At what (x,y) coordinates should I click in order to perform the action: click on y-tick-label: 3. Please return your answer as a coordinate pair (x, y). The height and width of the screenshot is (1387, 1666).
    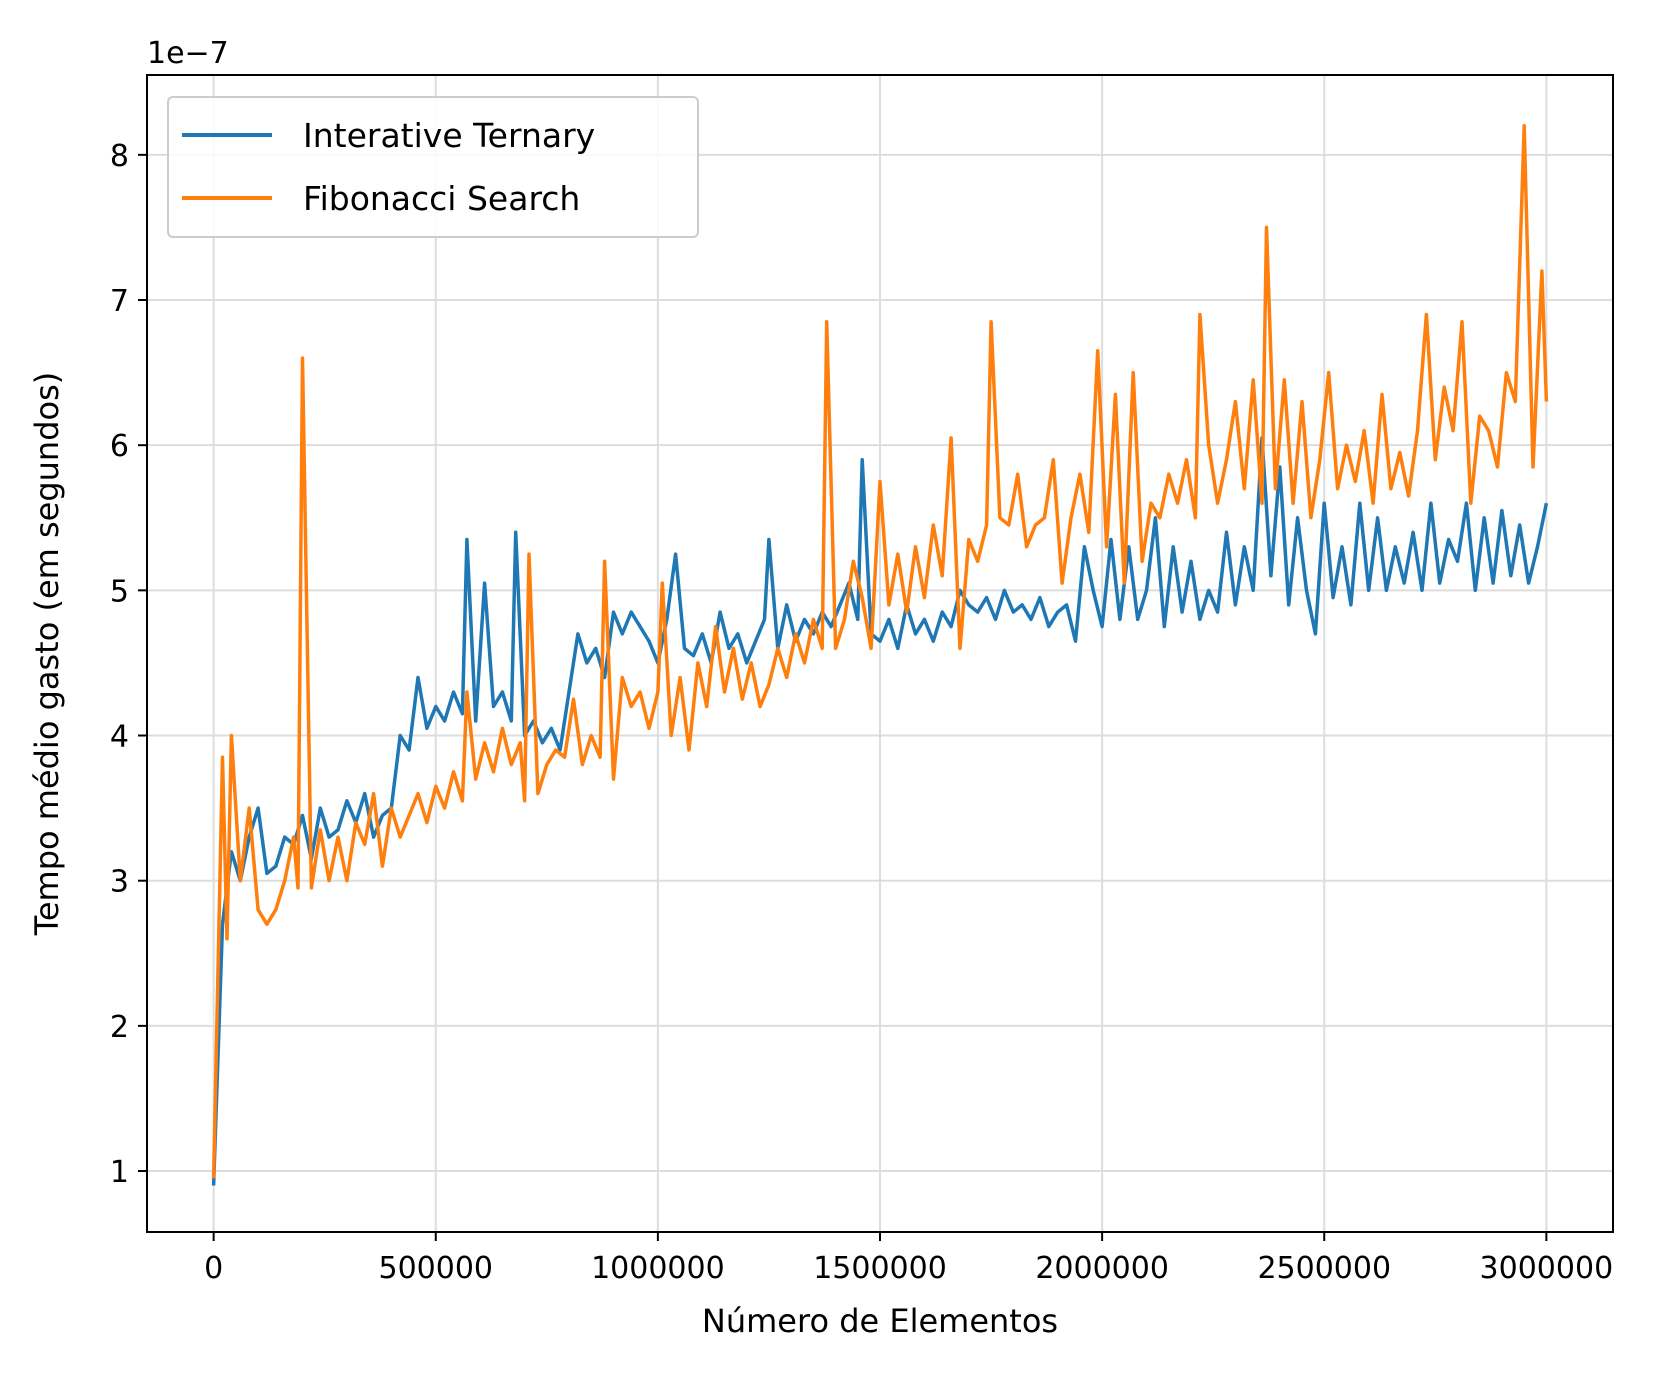
    Looking at the image, I should click on (119, 882).